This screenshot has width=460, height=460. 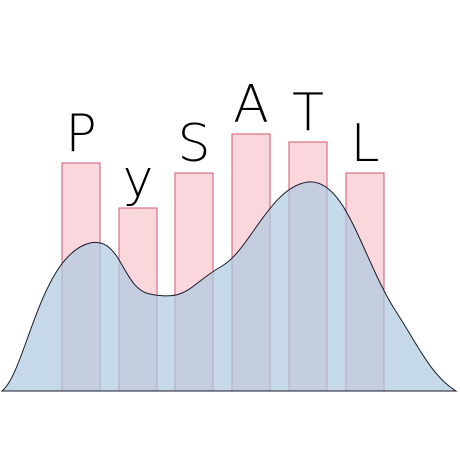 What do you see at coordinates (138, 179) in the screenshot?
I see `letter-y: y` at bounding box center [138, 179].